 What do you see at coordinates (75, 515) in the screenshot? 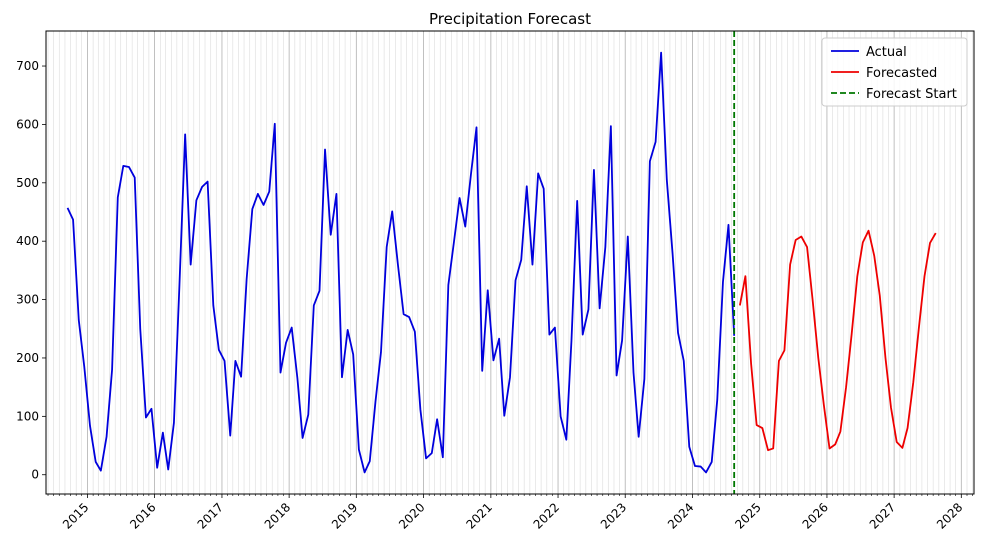
I see `x-tick-label: 2015` at bounding box center [75, 515].